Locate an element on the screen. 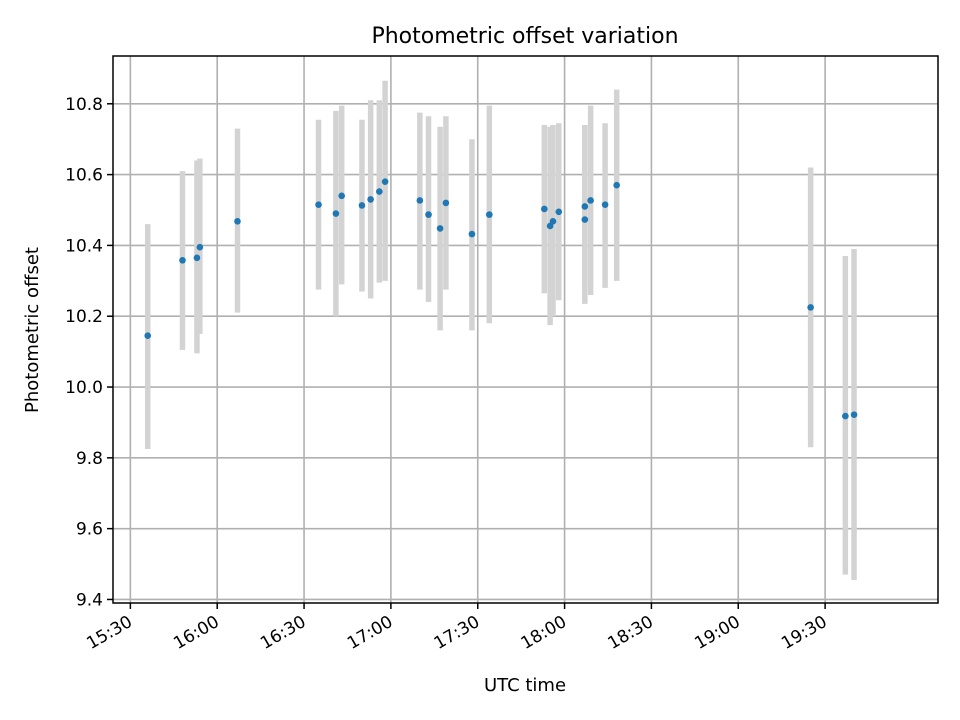 The width and height of the screenshot is (960, 720). y-axis-label: Photometric offset is located at coordinates (32, 330).